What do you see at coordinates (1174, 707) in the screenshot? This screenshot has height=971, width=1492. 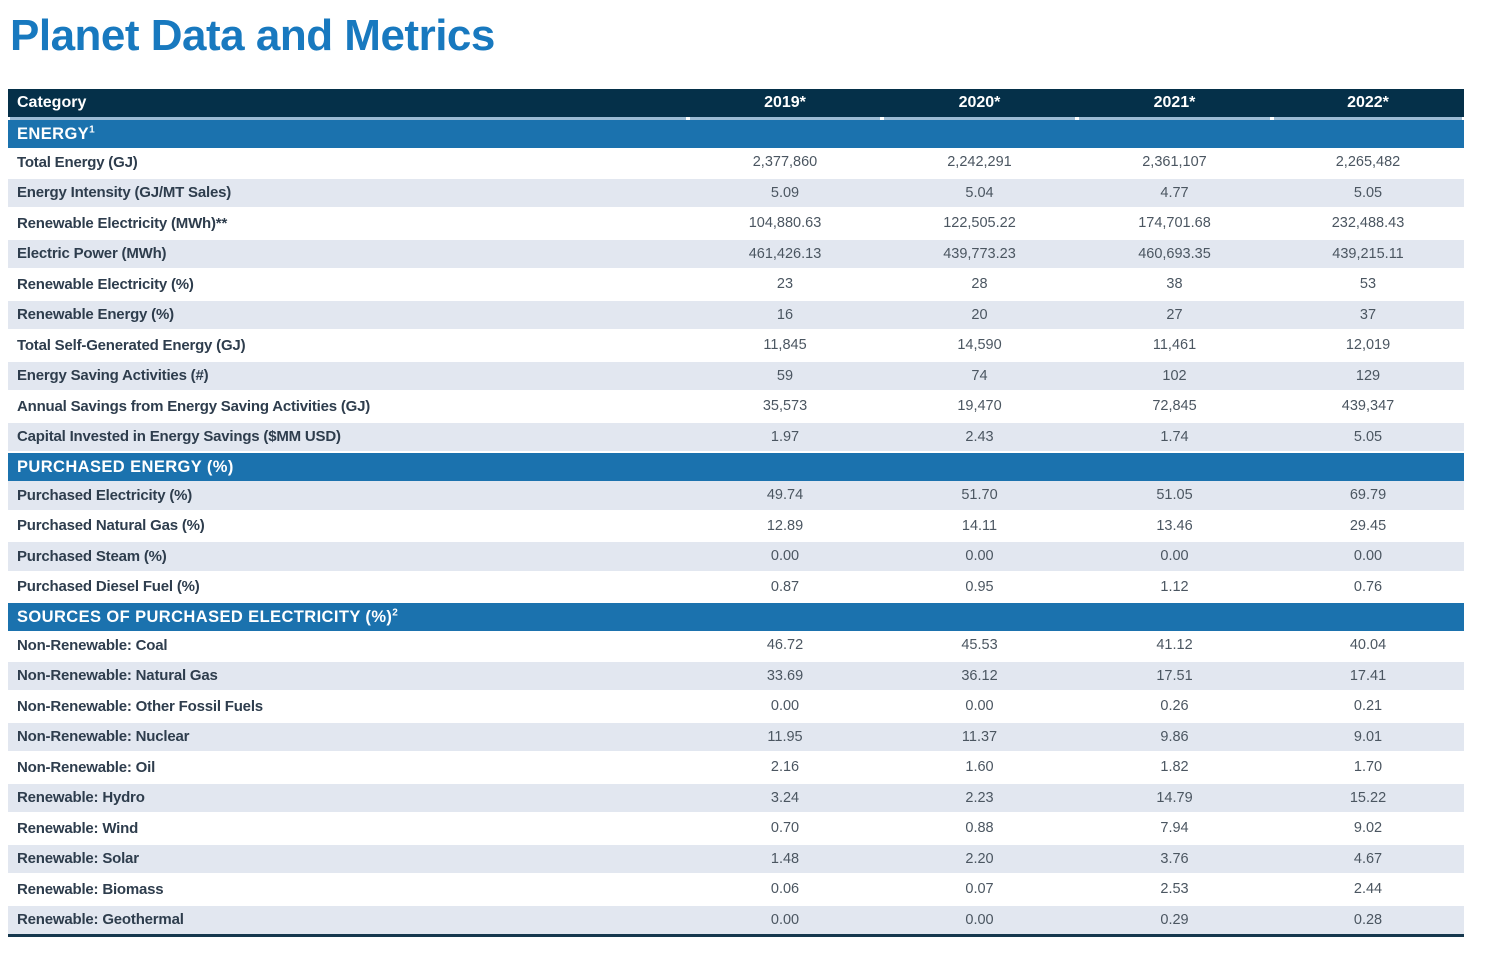 I see `row-value-2021: 0.26` at bounding box center [1174, 707].